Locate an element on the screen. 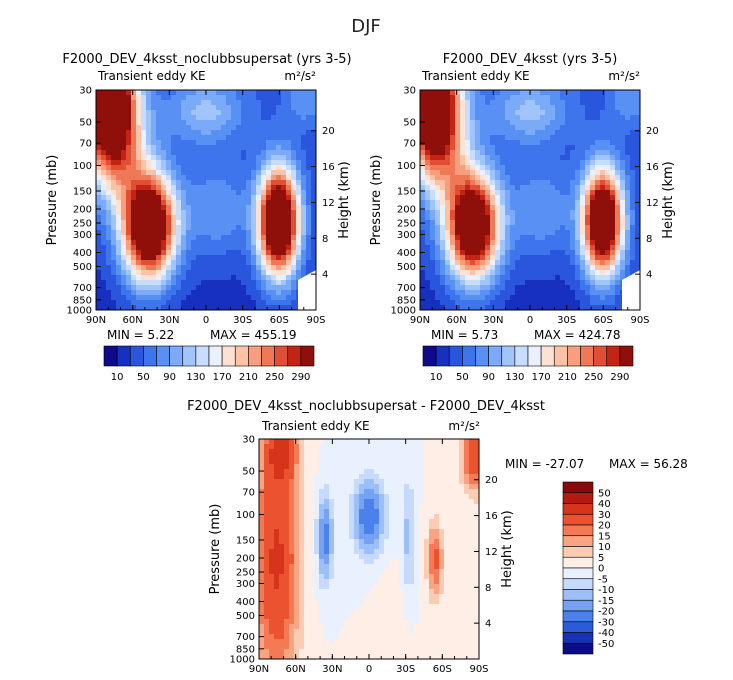  colorbar-label: 10 is located at coordinates (436, 377).